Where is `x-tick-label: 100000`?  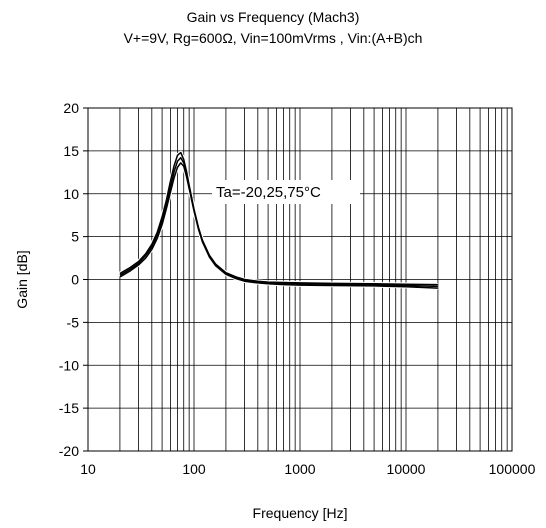
x-tick-label: 100000 is located at coordinates (512, 469).